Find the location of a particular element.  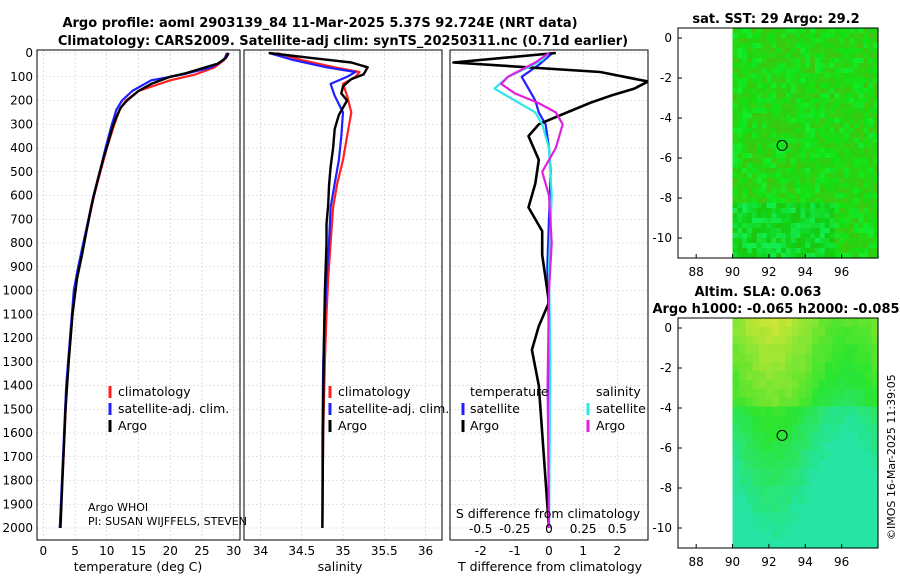

credit-source: Argo WHOI is located at coordinates (118, 507).